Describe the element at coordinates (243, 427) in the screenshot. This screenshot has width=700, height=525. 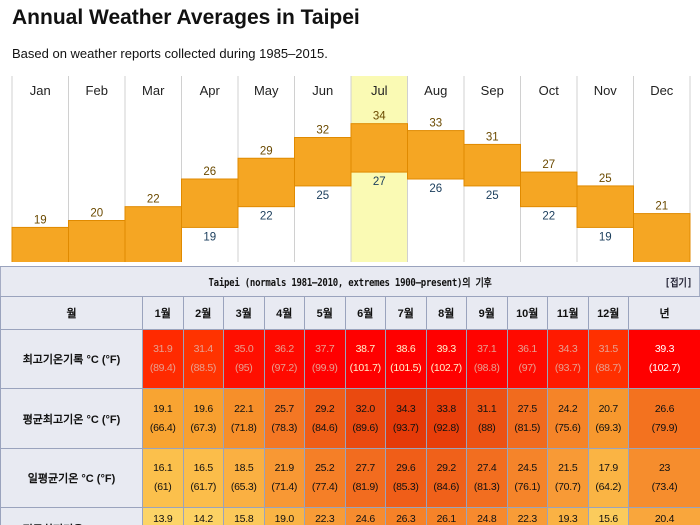
I see `cell-fahrenheit: (71.8)` at that location.